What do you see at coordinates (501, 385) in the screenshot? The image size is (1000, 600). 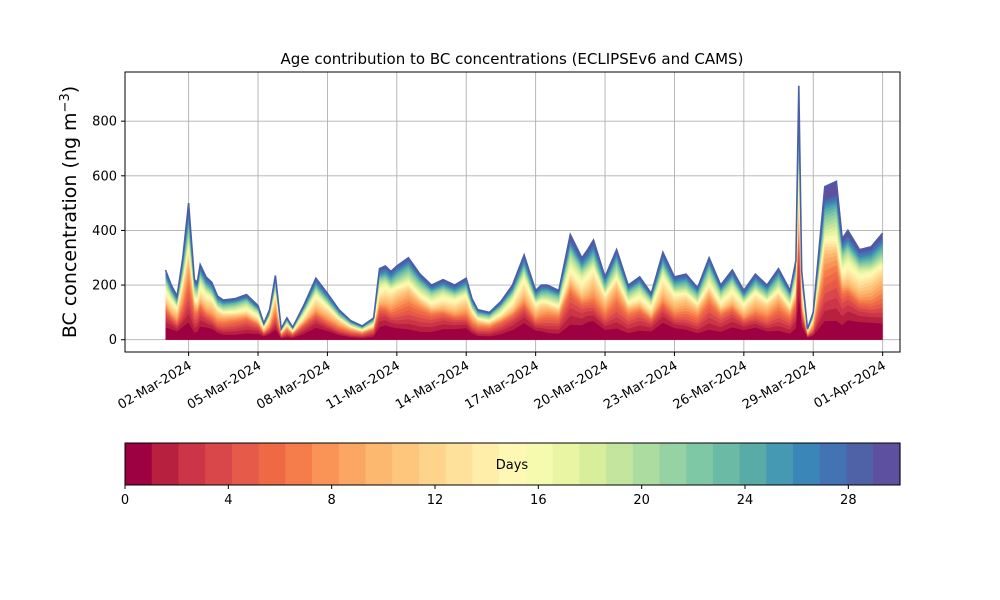 I see `x-tick-label: 17-Mar-2024` at bounding box center [501, 385].